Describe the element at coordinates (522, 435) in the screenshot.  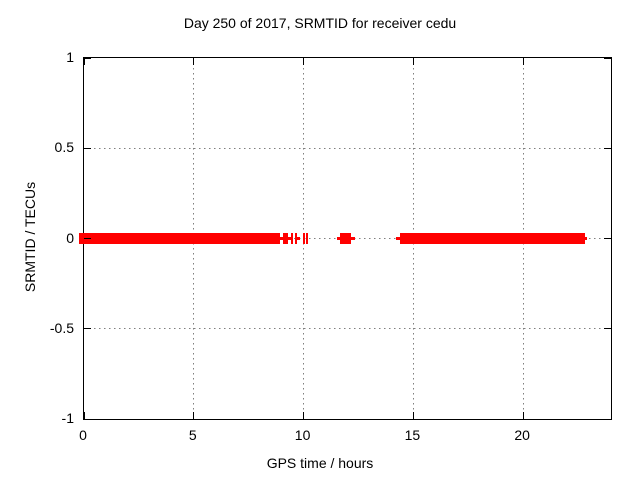
I see `x-tick-label: 20` at that location.